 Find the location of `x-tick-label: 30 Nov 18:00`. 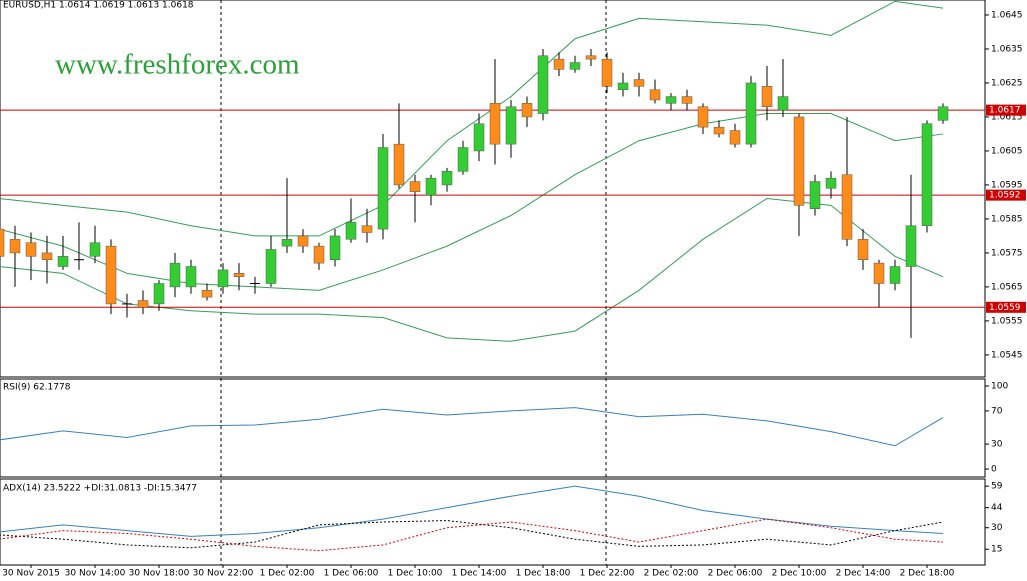

x-tick-label: 30 Nov 18:00 is located at coordinates (159, 574).